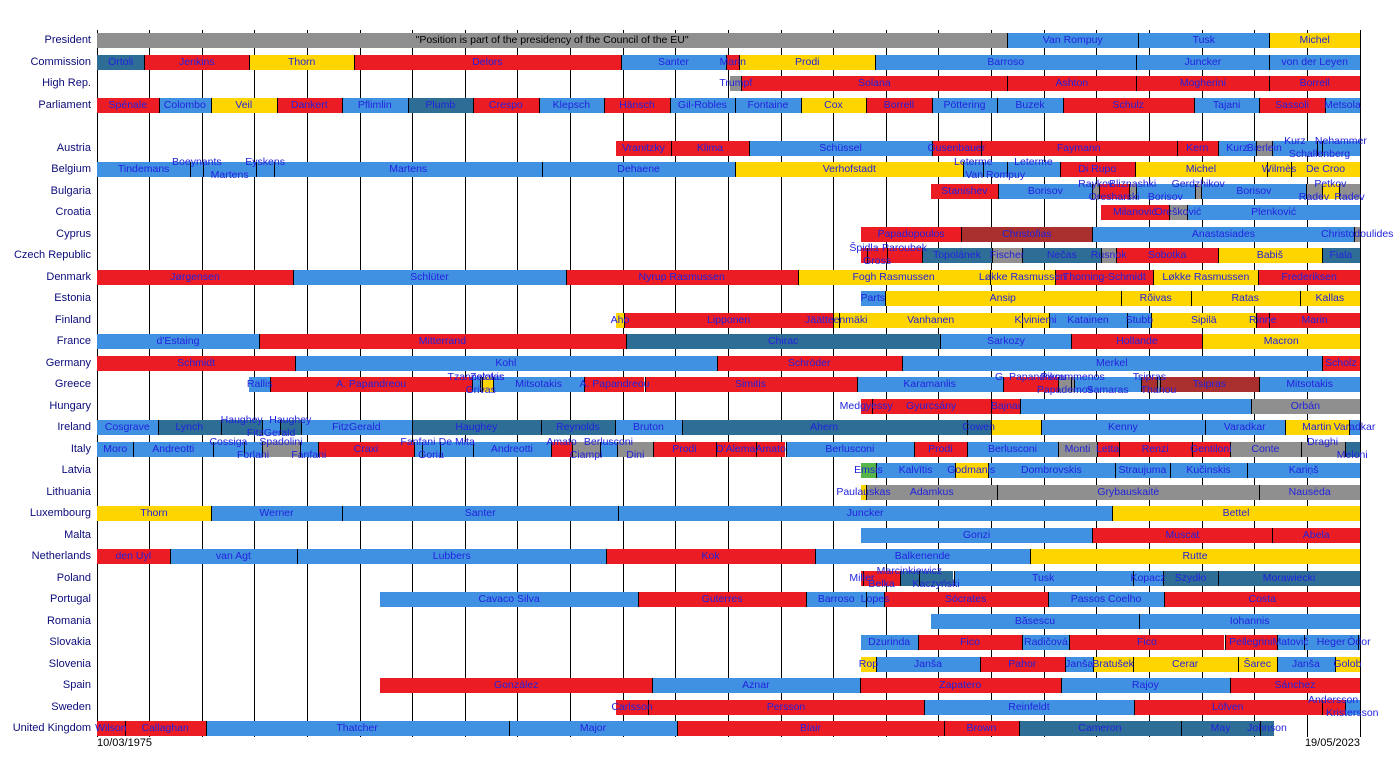 This screenshot has width=1400, height=759. What do you see at coordinates (1360, 383) in the screenshot?
I see `grid-line` at bounding box center [1360, 383].